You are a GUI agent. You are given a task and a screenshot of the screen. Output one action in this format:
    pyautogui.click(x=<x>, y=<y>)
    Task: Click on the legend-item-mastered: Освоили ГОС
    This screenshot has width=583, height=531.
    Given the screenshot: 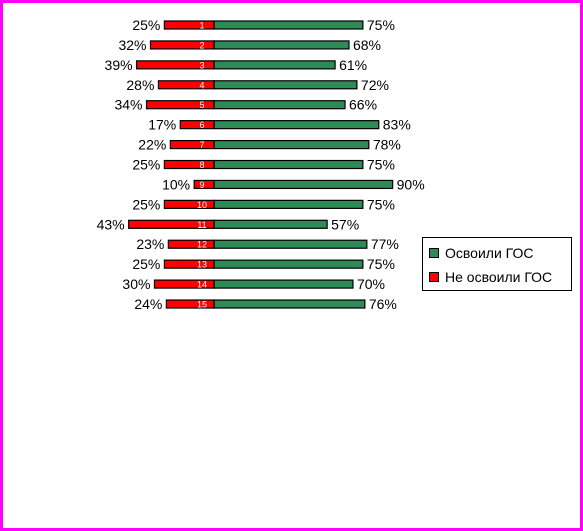 What is the action you would take?
    pyautogui.click(x=481, y=253)
    